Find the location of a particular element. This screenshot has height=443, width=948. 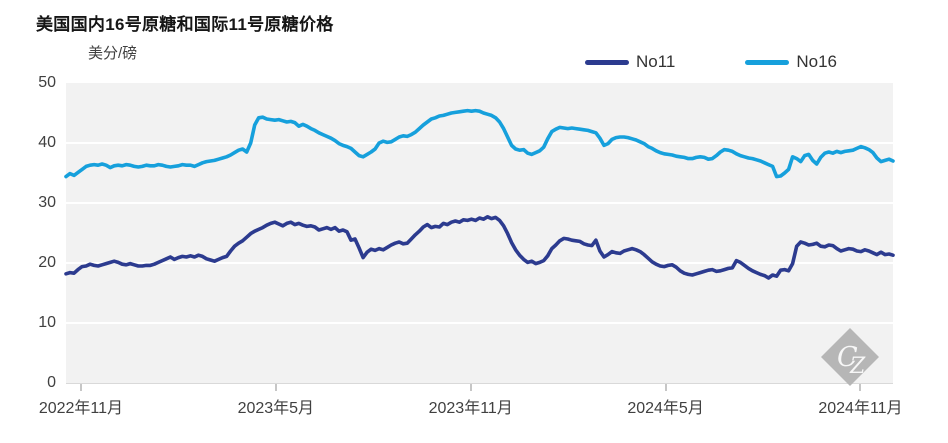

y-axis-tick-label-10: 10 is located at coordinates (47, 322).